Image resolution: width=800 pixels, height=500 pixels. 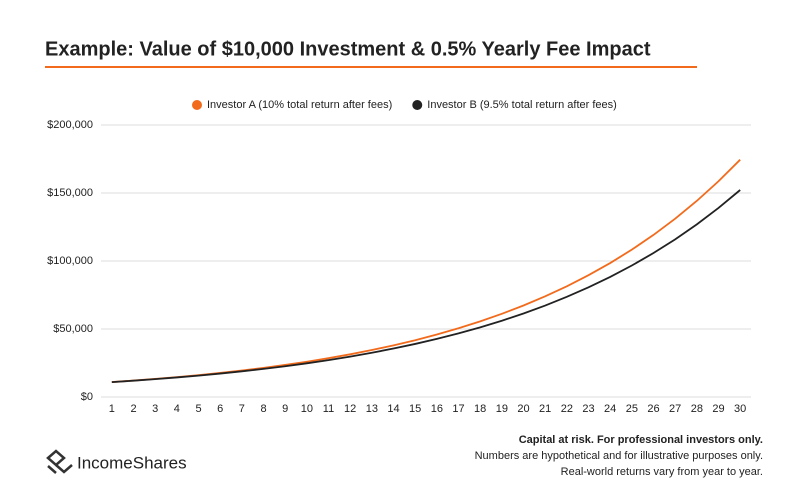 I want to click on y-tick-label: $150,000, so click(x=70, y=193).